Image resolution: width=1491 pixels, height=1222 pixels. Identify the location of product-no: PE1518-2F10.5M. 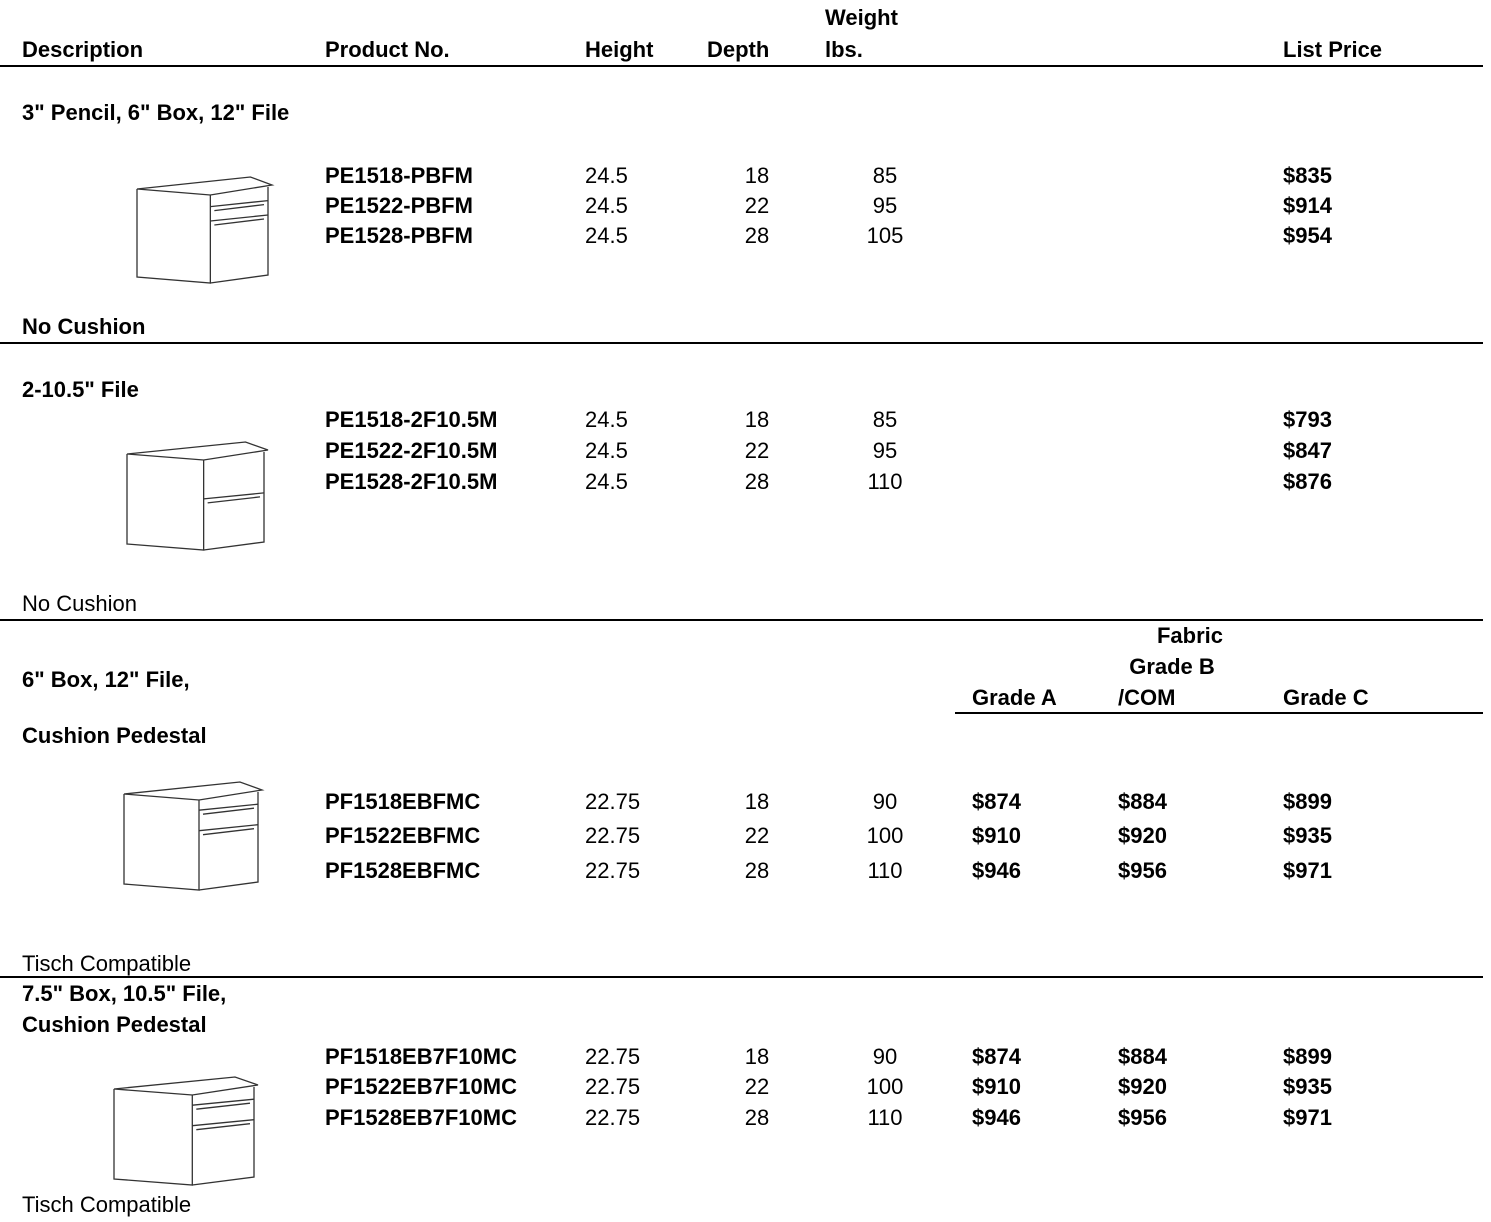
(411, 419).